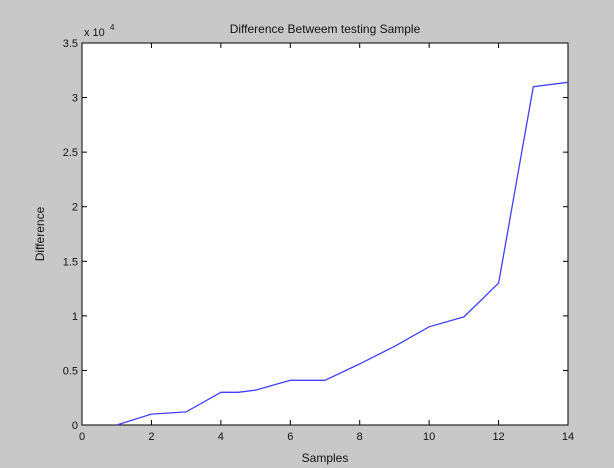 This screenshot has width=614, height=468. What do you see at coordinates (94, 33) in the screenshot?
I see `y-exponent: x 10` at bounding box center [94, 33].